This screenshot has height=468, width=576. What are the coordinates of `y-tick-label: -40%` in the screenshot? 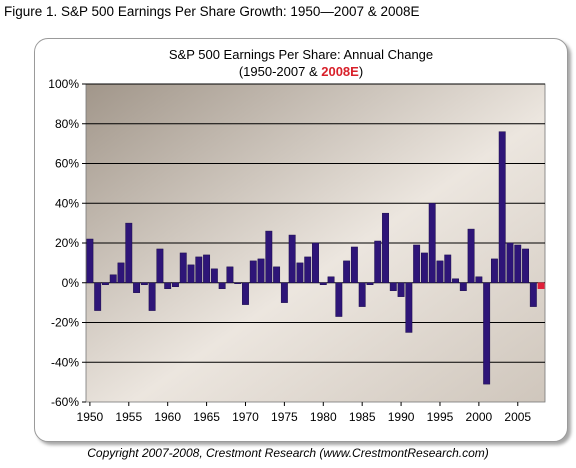 It's located at (65, 362).